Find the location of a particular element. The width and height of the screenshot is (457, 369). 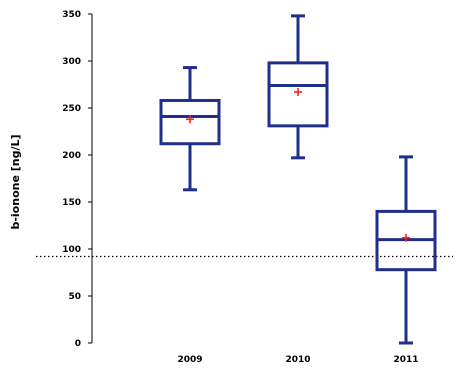

y-tick-label: 100 is located at coordinates (71, 250).